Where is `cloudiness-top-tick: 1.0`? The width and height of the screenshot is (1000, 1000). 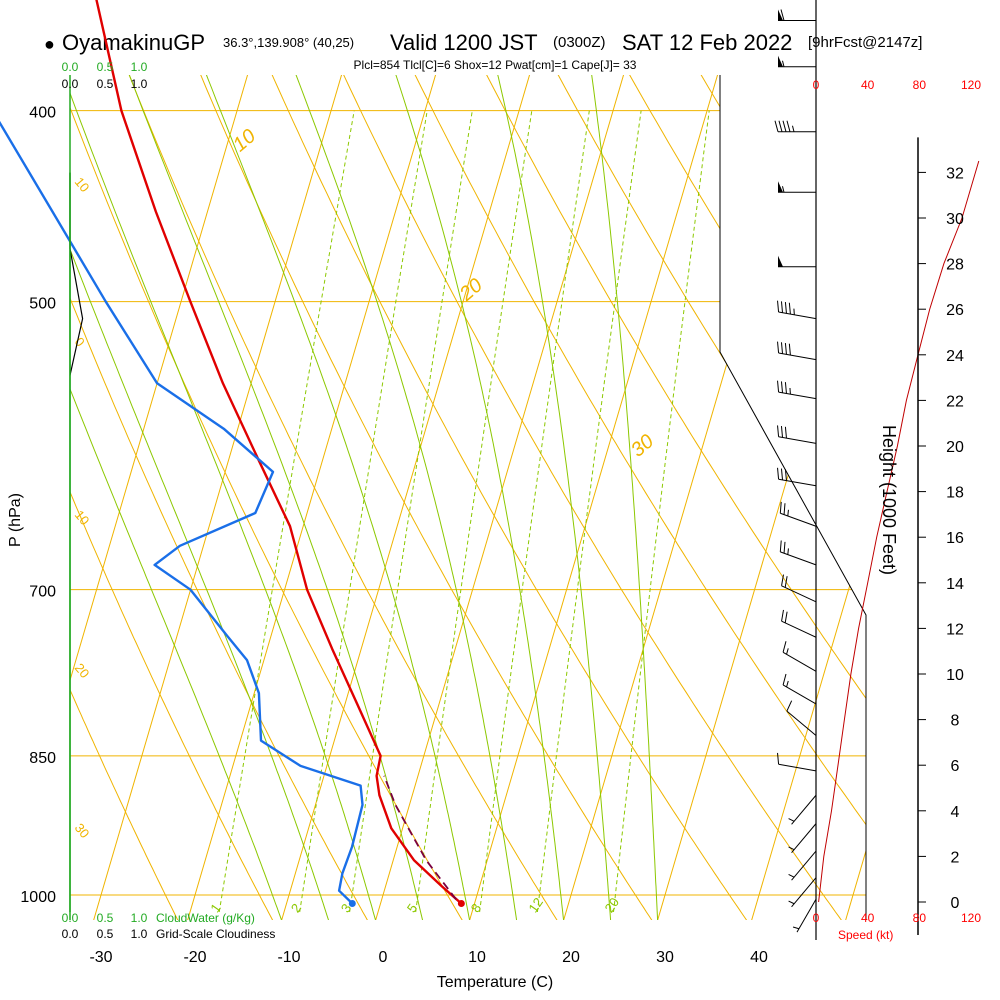
cloudiness-top-tick: 1.0 is located at coordinates (139, 84).